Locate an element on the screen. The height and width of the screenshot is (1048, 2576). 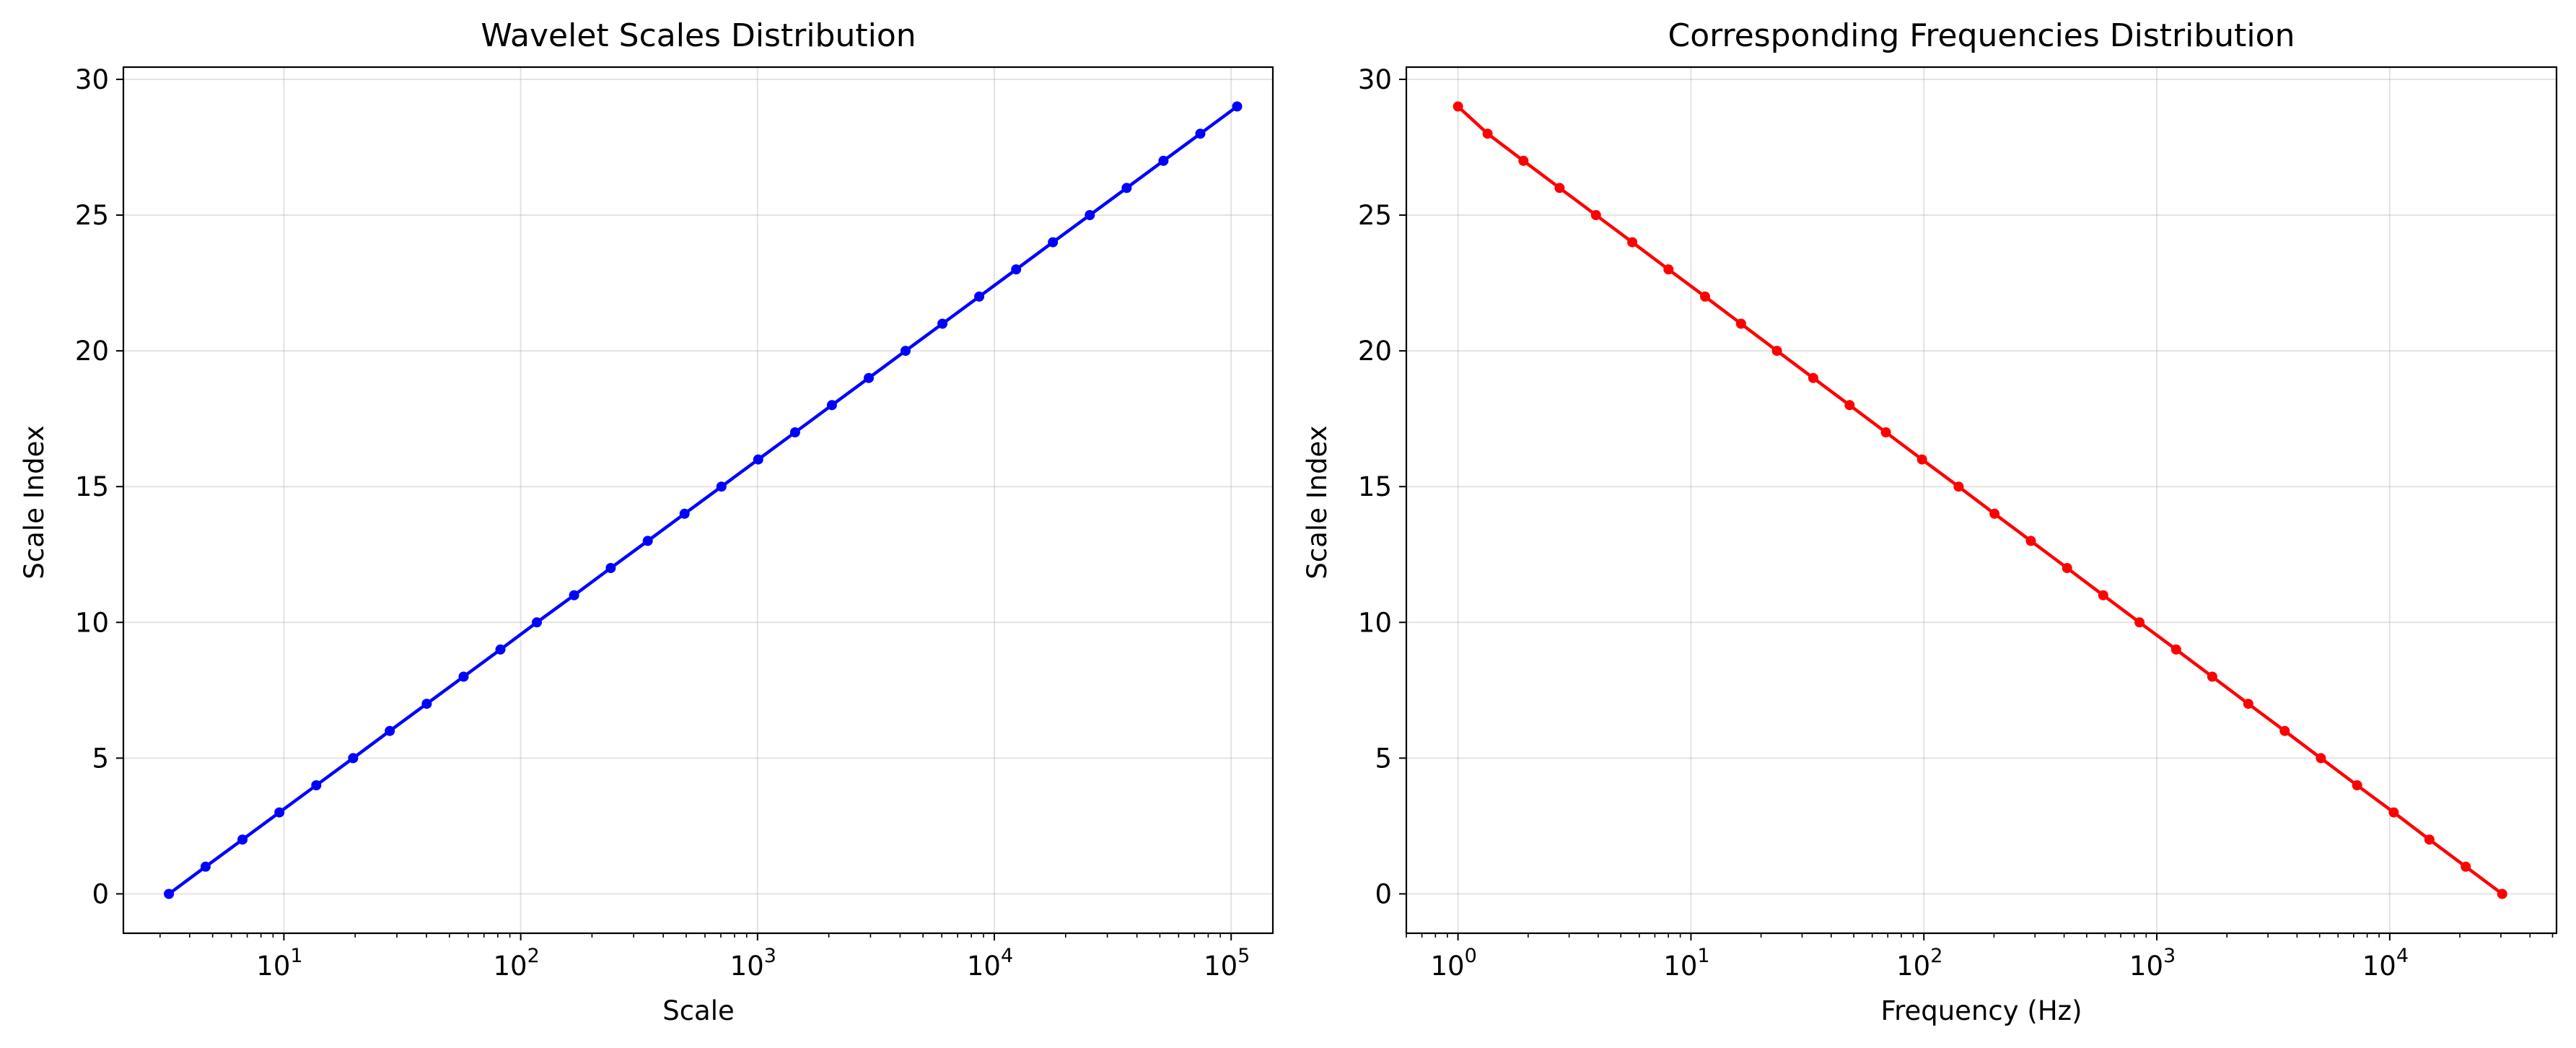
right-y-tick-label: 0 is located at coordinates (1383, 893).